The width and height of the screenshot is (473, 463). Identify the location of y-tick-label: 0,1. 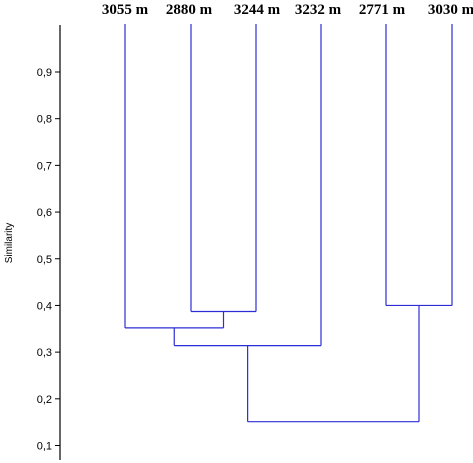
(44, 447).